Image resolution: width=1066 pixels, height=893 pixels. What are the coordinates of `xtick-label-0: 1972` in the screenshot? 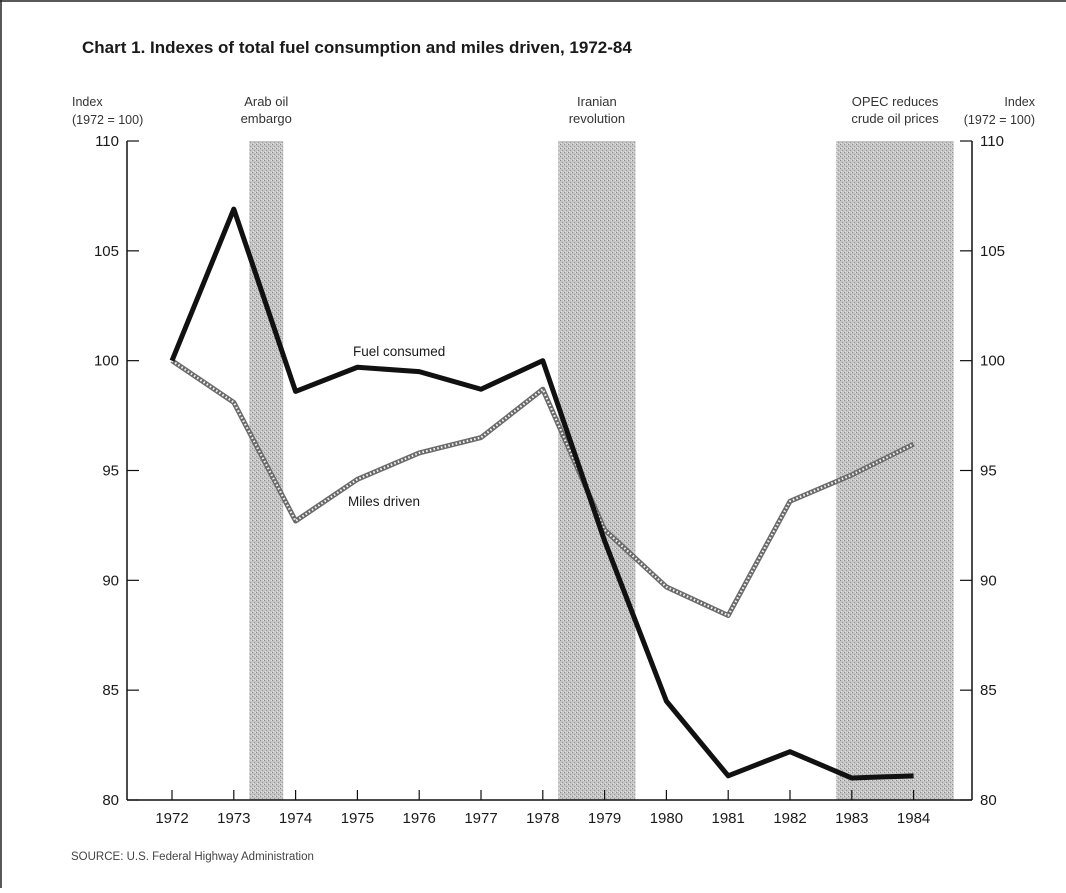 It's located at (171, 818).